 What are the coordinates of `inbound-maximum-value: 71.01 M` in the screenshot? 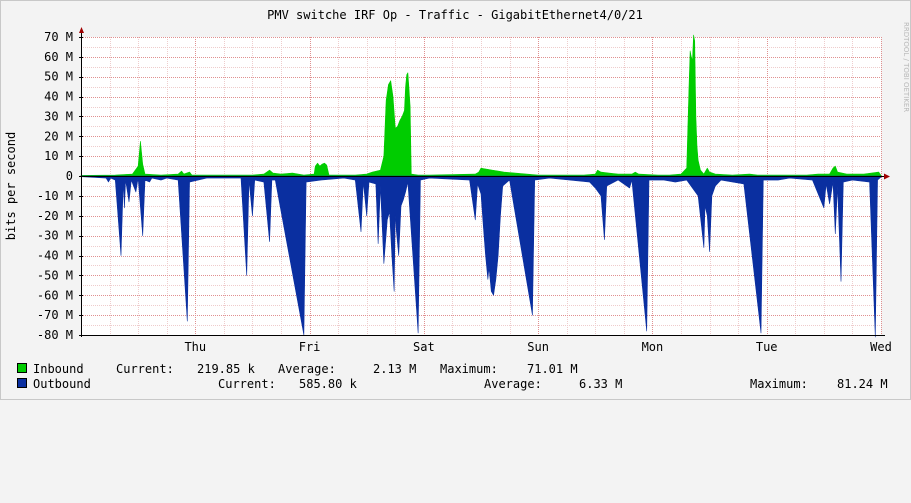 It's located at (552, 369).